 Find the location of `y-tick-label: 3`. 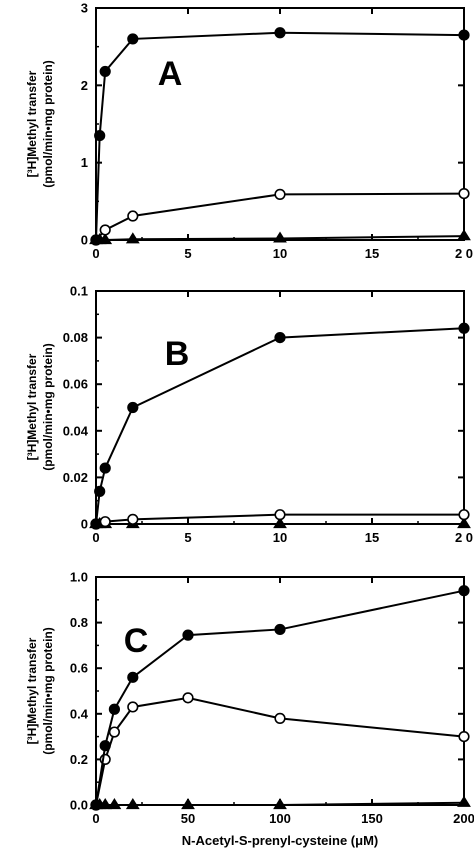

y-tick-label: 3 is located at coordinates (84, 8).